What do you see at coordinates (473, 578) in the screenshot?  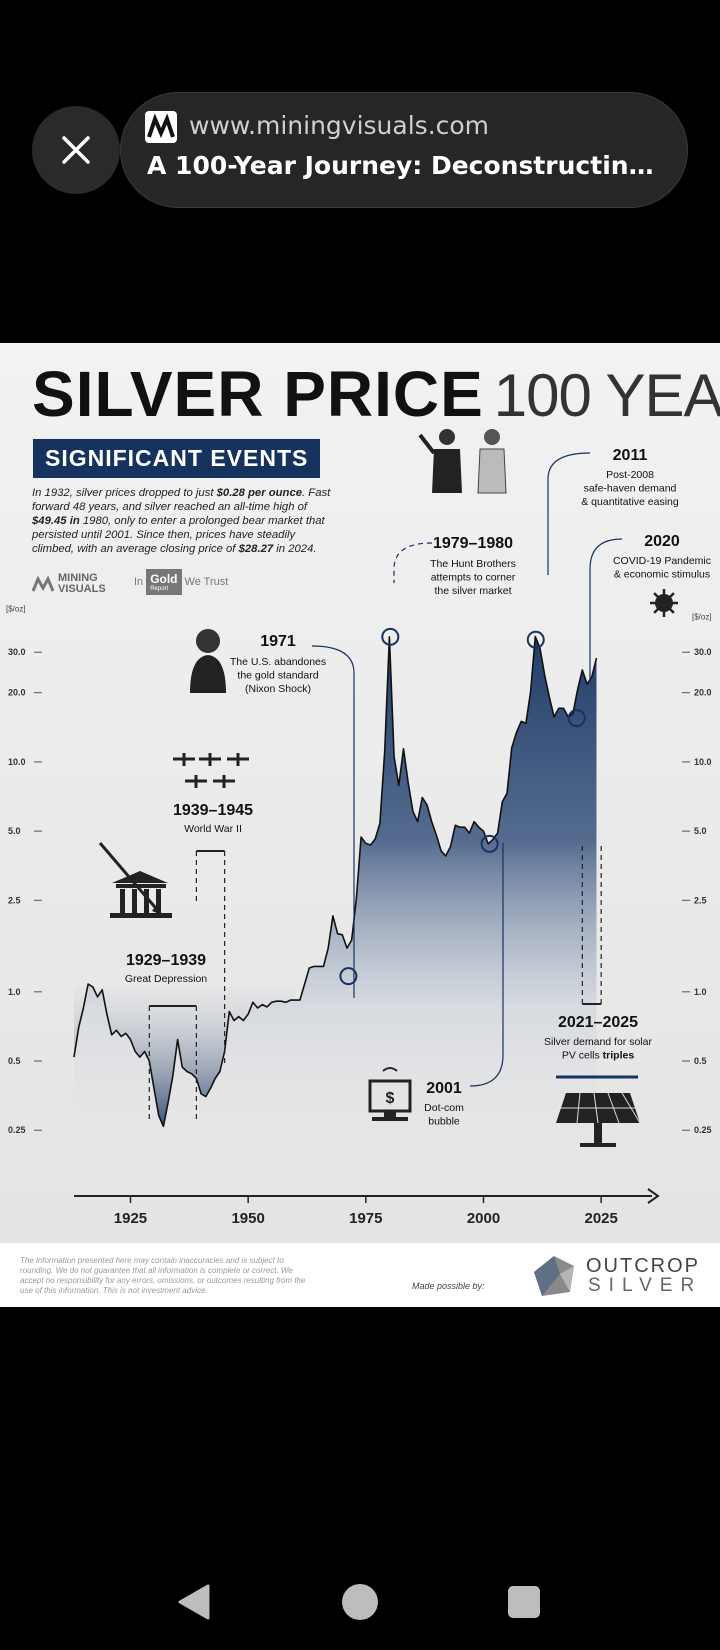 I see `event-desc: attempts to corner` at bounding box center [473, 578].